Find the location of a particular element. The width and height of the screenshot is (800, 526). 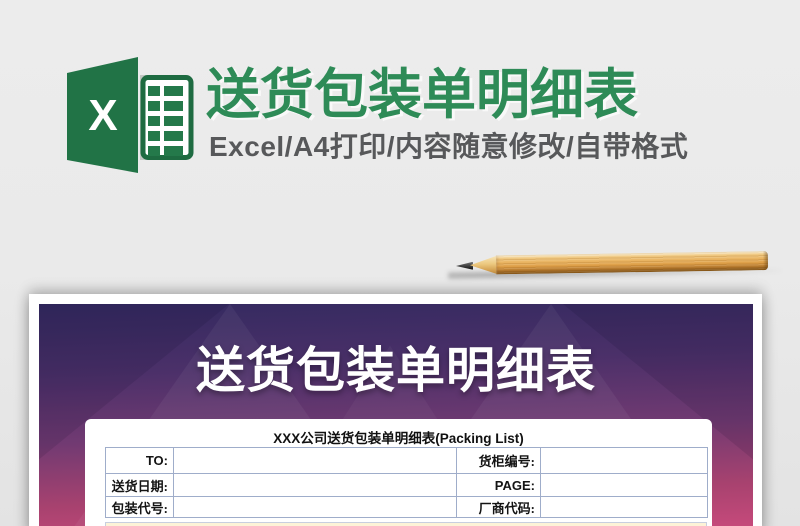

excel-logo-icon: X is located at coordinates (130, 115).